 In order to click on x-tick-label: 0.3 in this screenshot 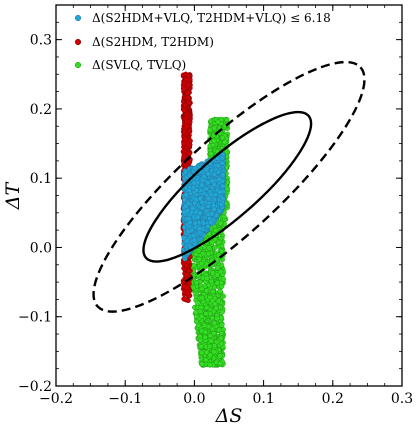, I will do `click(402, 399)`.